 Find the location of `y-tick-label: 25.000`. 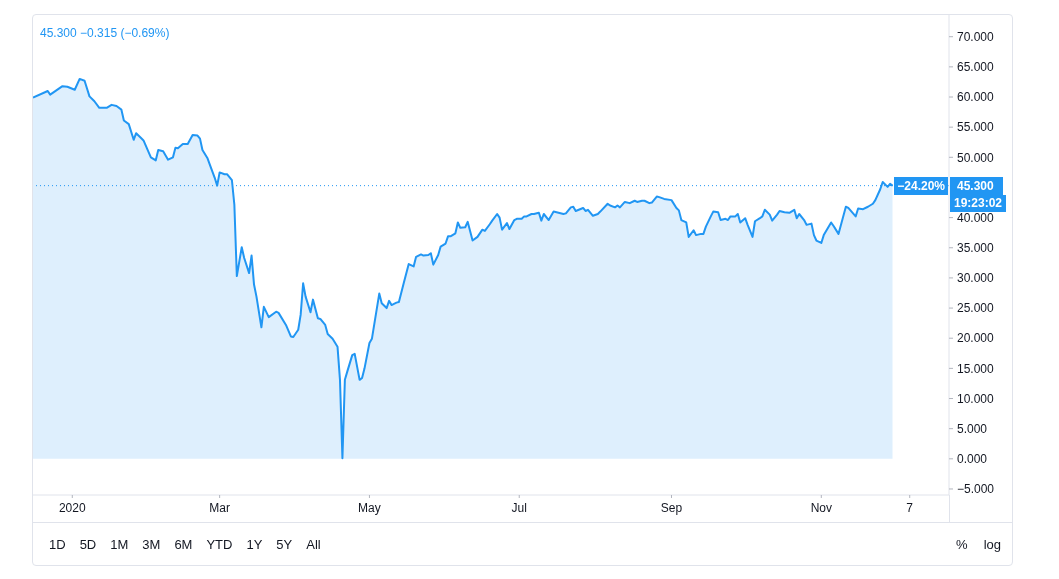

y-tick-label: 25.000 is located at coordinates (976, 308).